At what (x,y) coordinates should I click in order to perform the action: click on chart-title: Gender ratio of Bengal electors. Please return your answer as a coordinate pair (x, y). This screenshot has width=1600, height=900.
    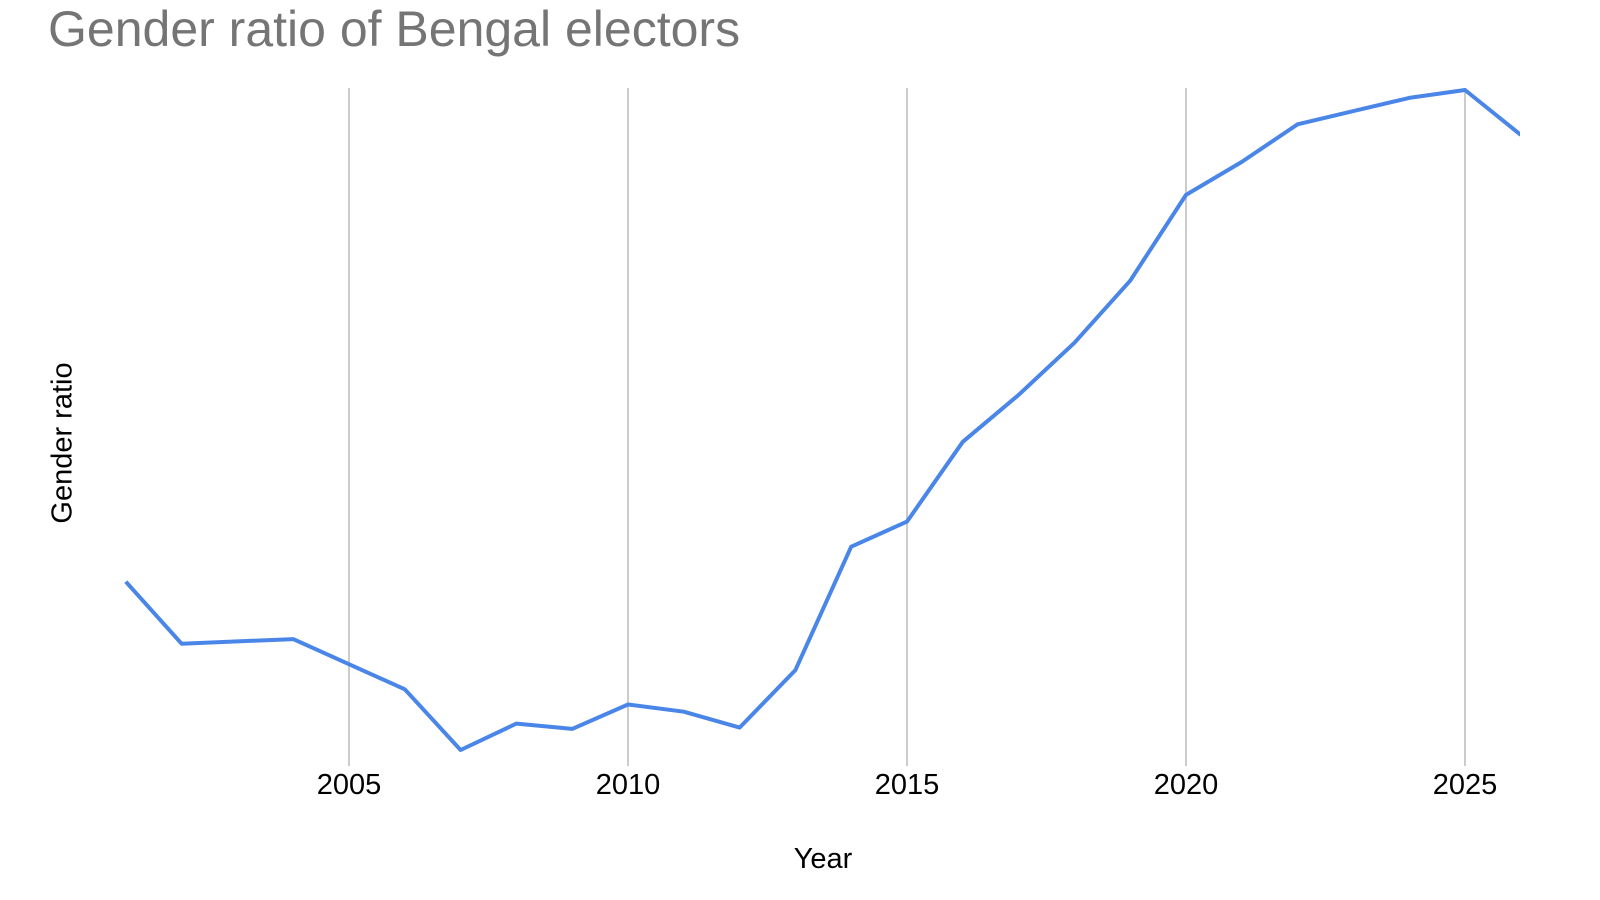
    Looking at the image, I should click on (394, 29).